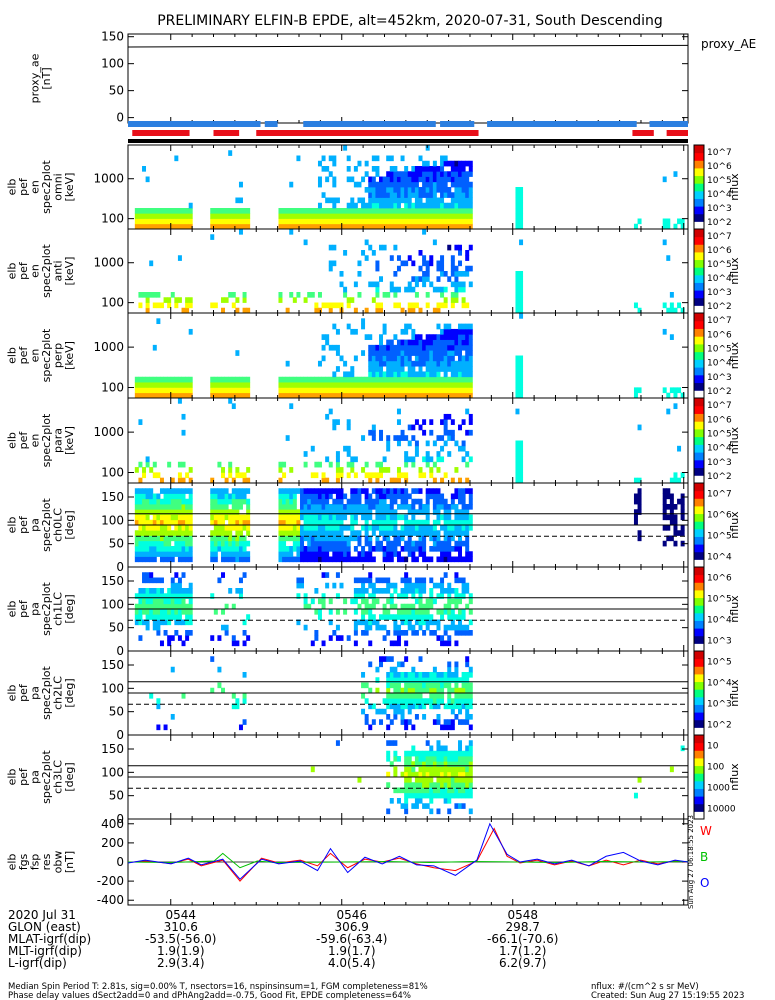 The height and width of the screenshot is (1000, 775). Describe the element at coordinates (161, 133) in the screenshot. I see `status-bar-red-segment` at that location.